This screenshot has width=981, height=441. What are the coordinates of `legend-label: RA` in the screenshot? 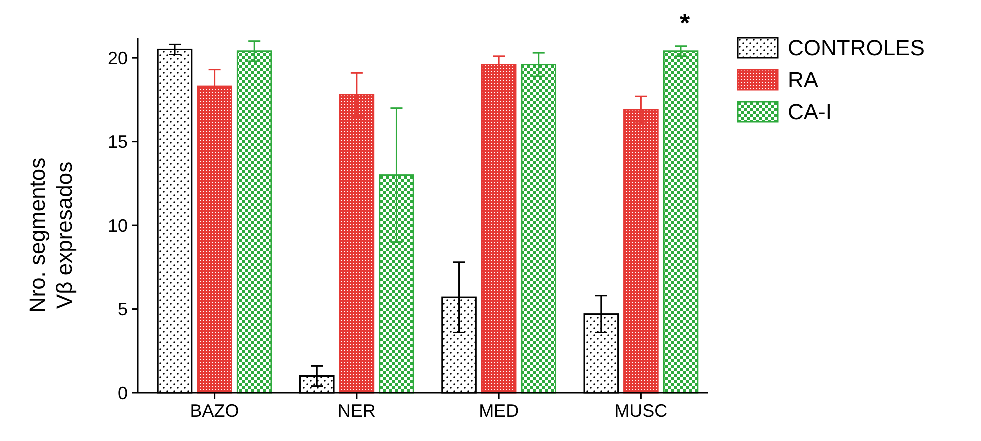 It's located at (803, 80).